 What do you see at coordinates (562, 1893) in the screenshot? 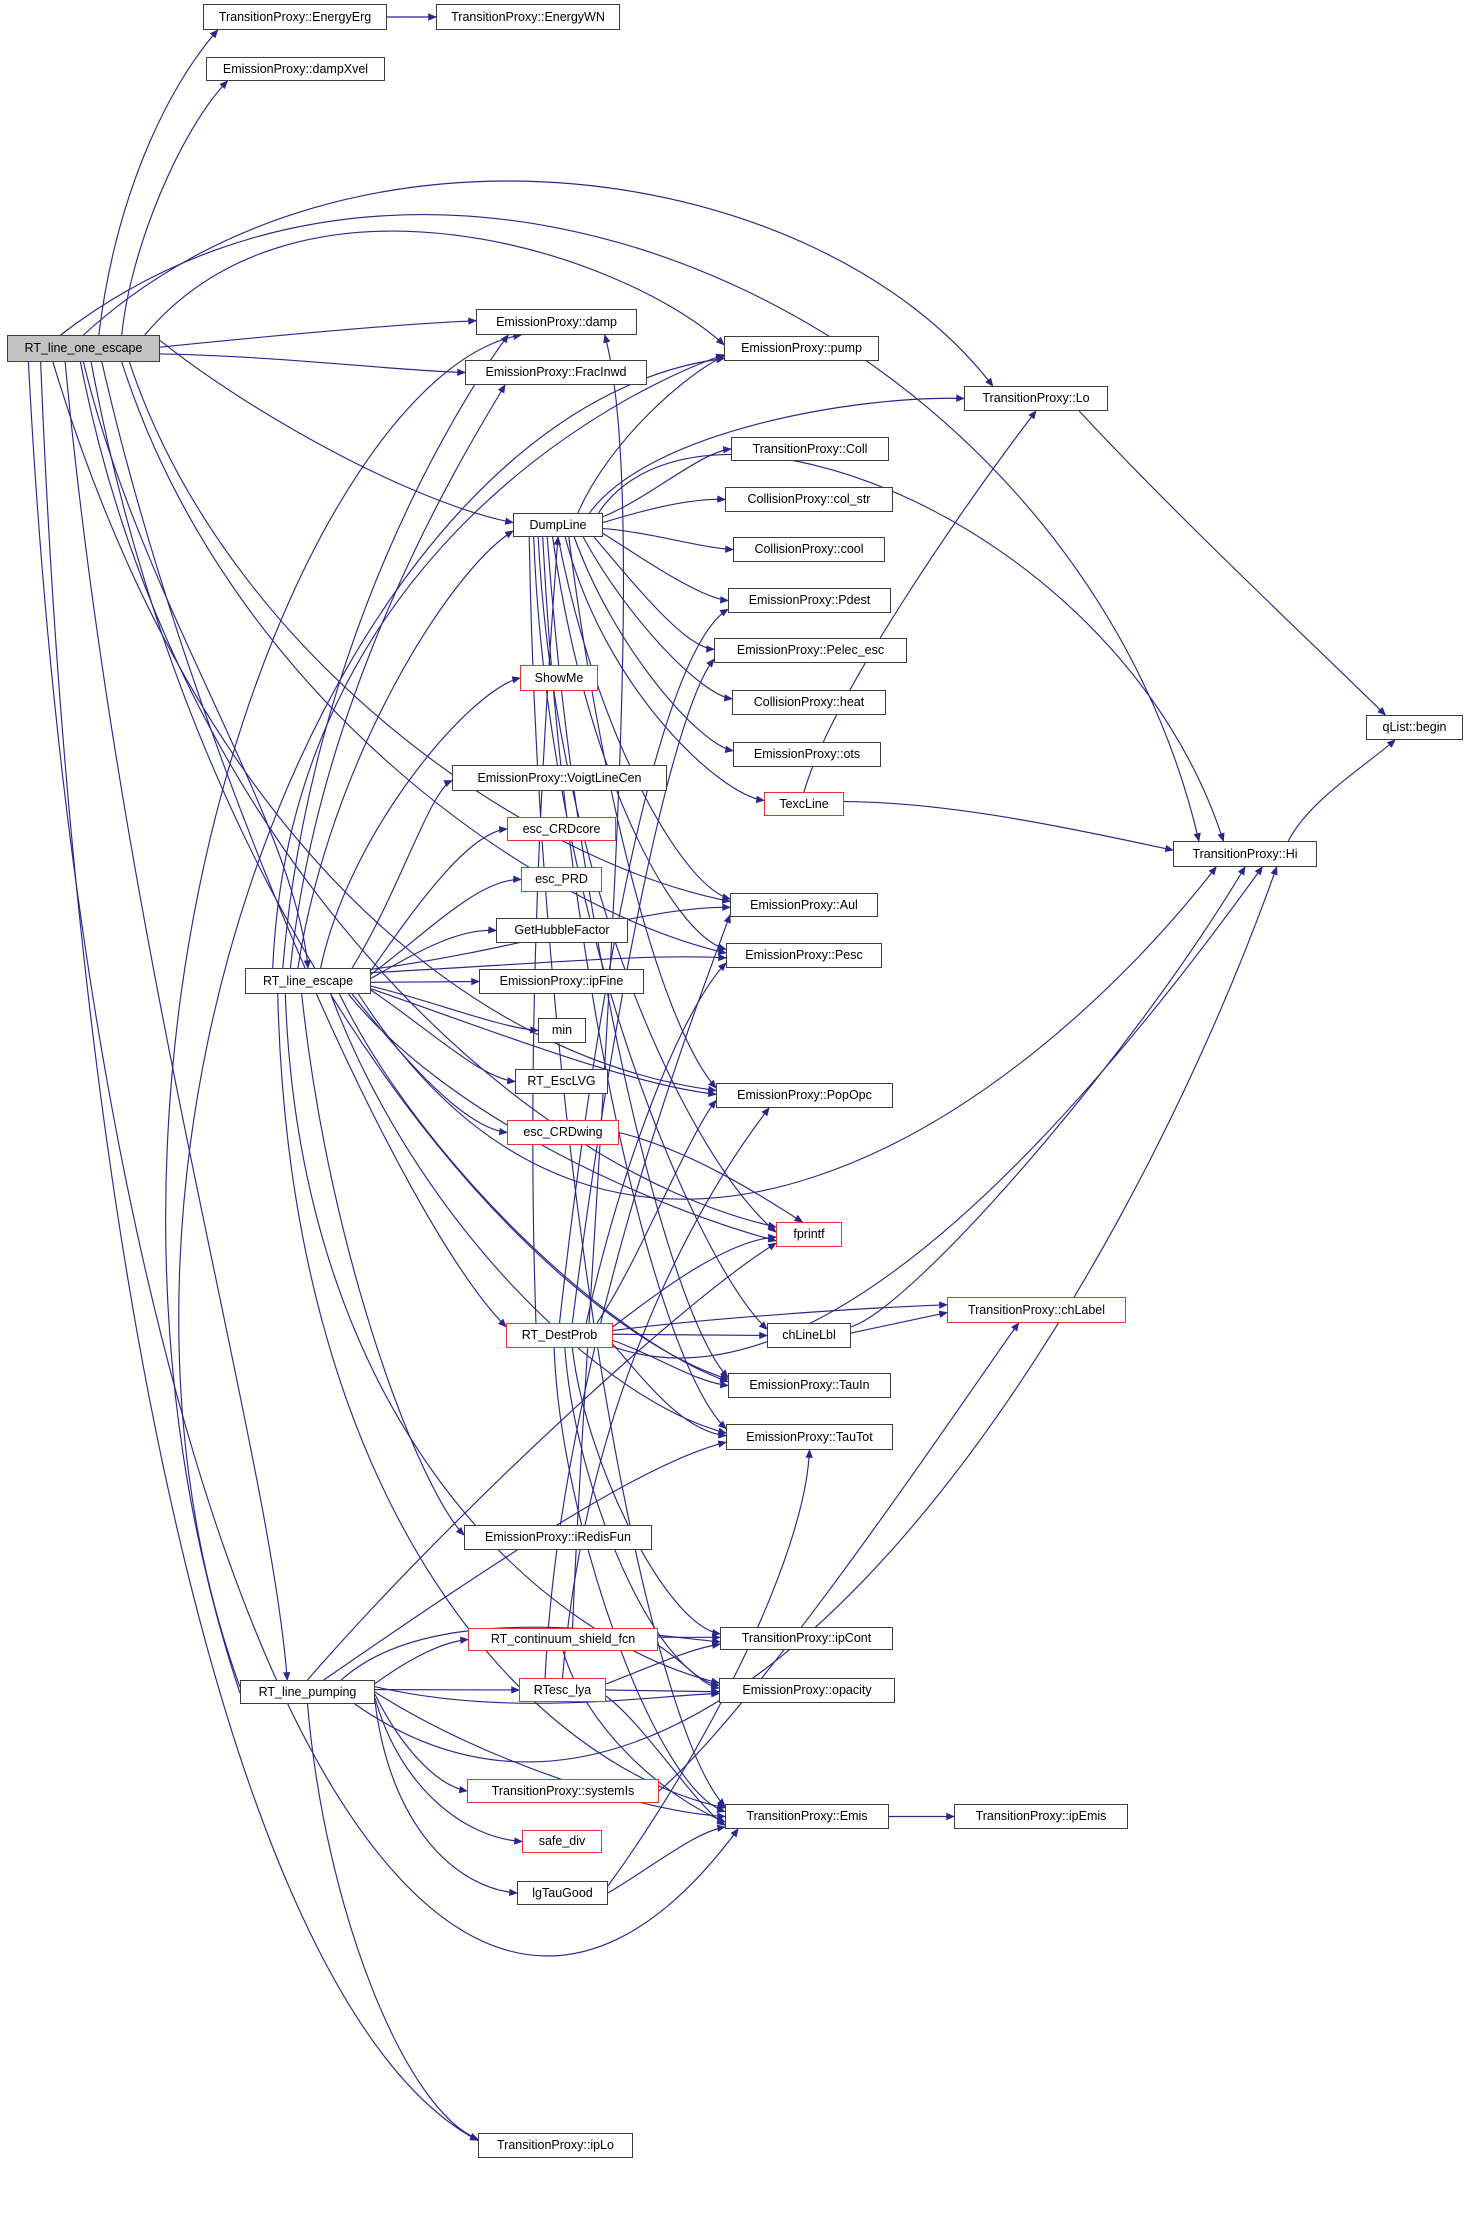
I see `node-lgtaugood: lgTauGood` at bounding box center [562, 1893].